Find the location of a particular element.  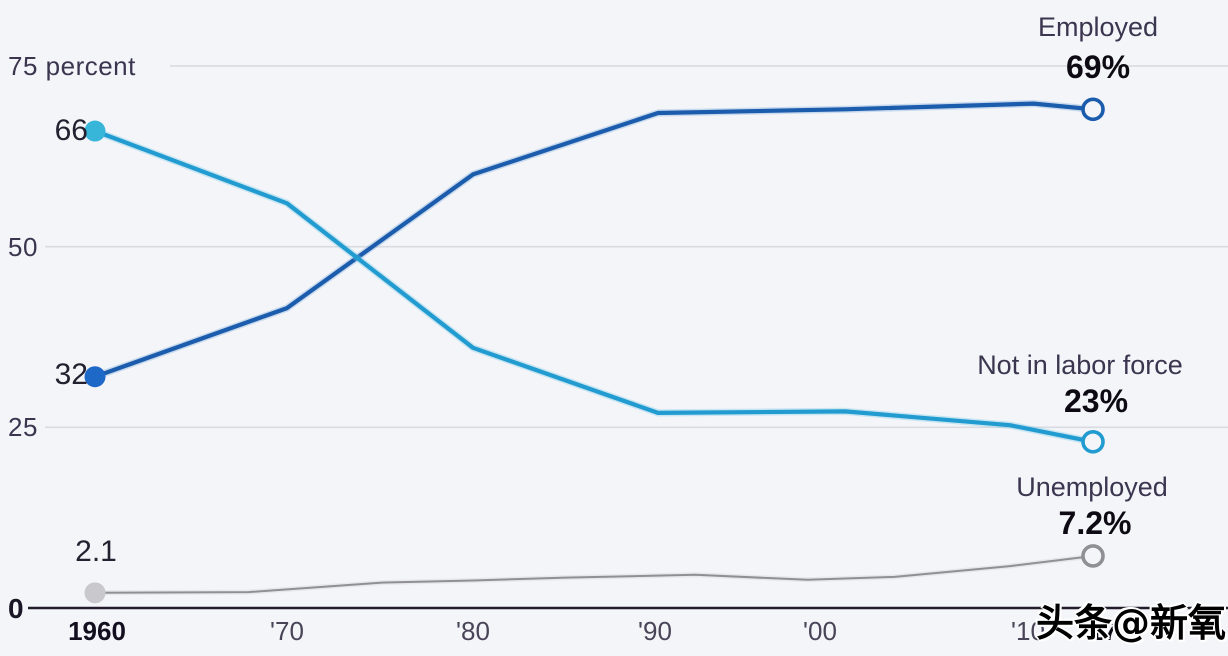

start-value-not-in-labor-force: 66 is located at coordinates (71, 130).